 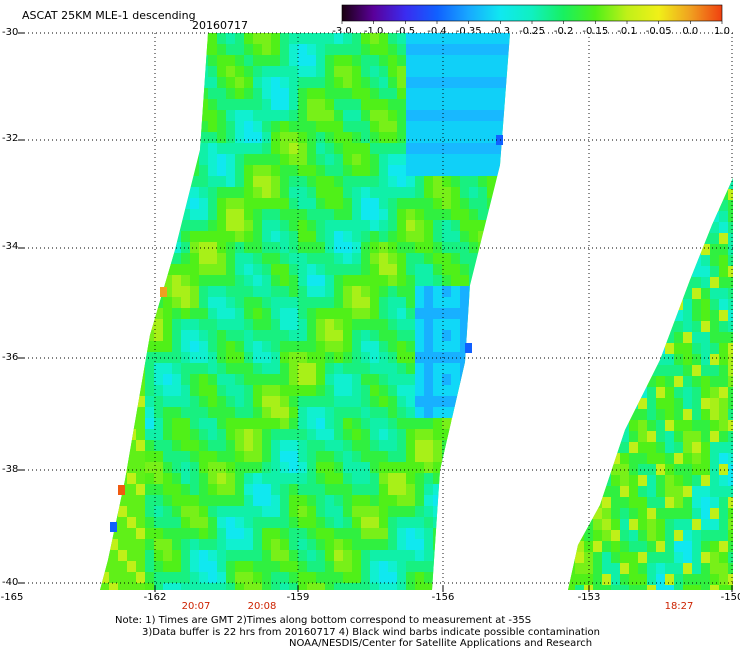 What do you see at coordinates (109, 15) in the screenshot?
I see `map-title: ASCAT 25KM MLE-1 descending` at bounding box center [109, 15].